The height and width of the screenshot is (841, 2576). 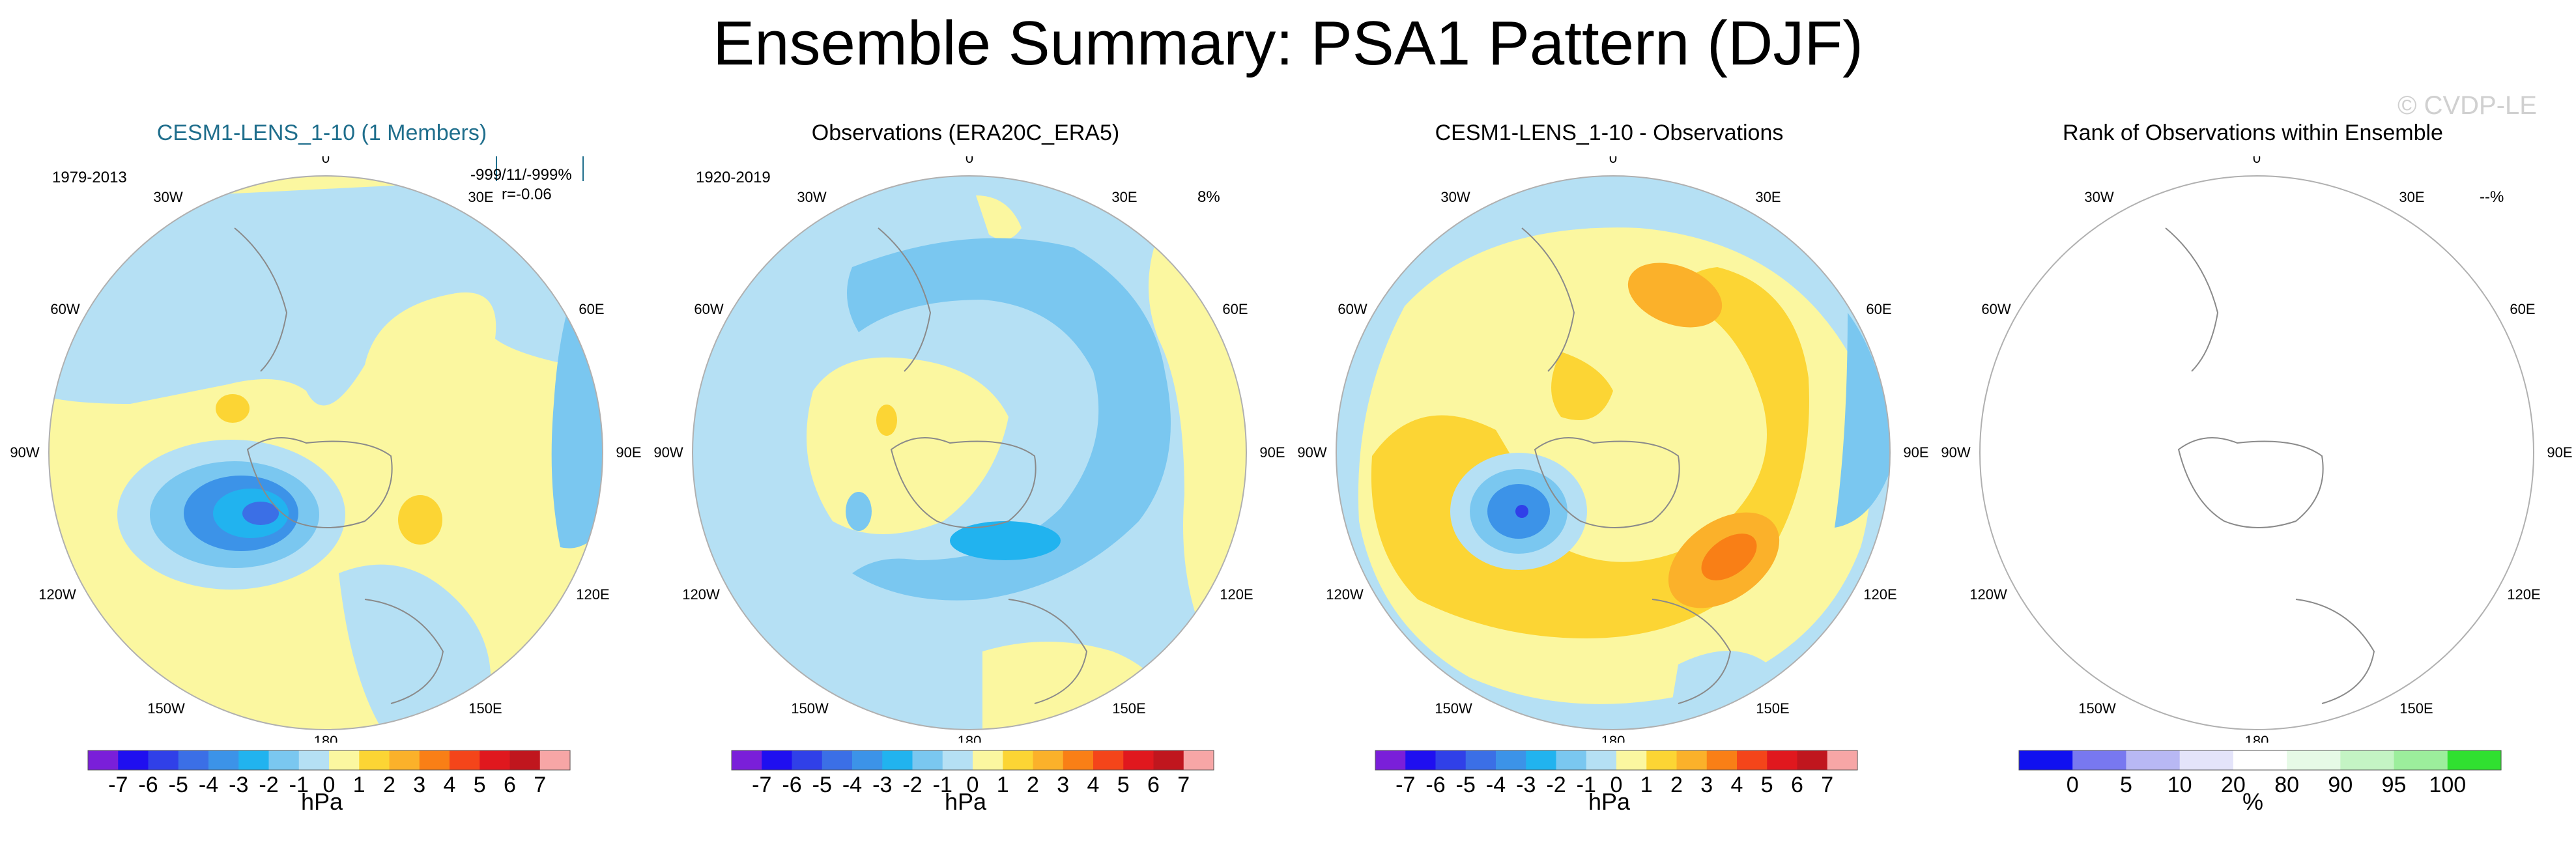 What do you see at coordinates (521, 175) in the screenshot?
I see `stat-line-1: -999/11/-999%` at bounding box center [521, 175].